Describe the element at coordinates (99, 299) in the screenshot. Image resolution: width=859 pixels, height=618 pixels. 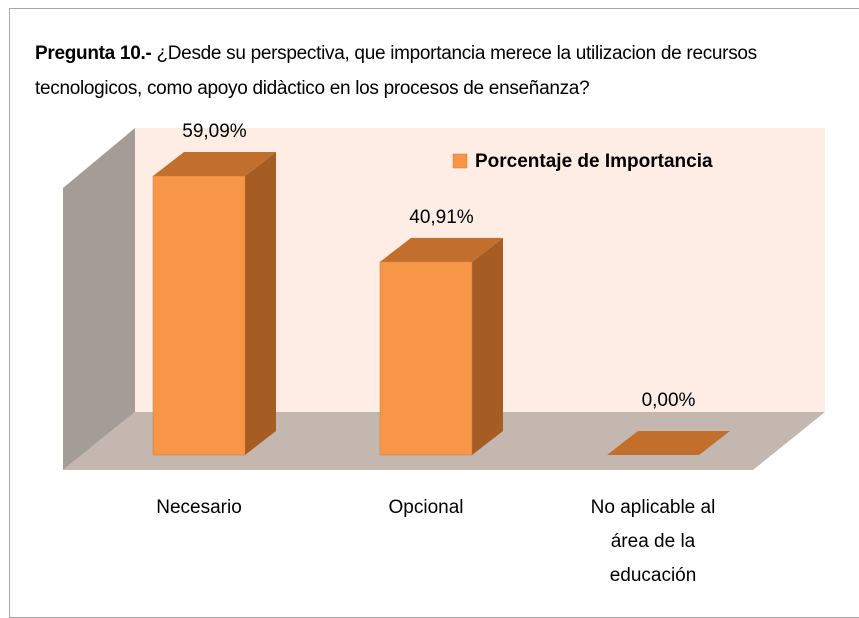
I see `side-wall` at that location.